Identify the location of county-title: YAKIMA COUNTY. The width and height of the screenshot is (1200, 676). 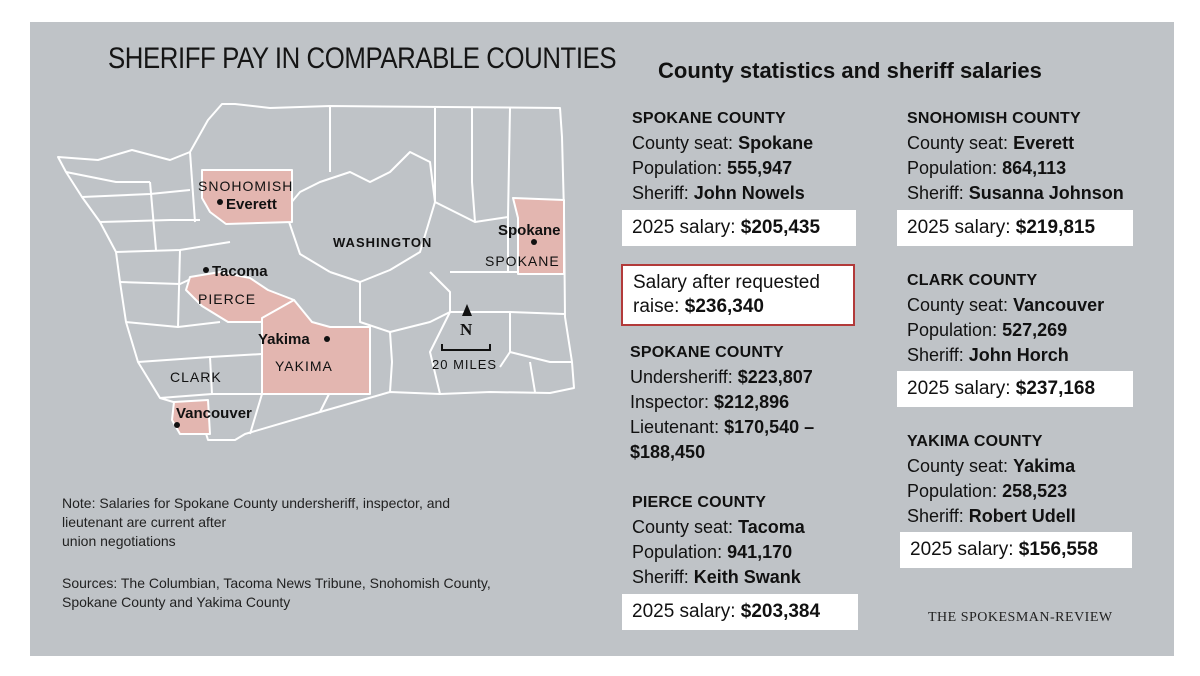
(975, 441).